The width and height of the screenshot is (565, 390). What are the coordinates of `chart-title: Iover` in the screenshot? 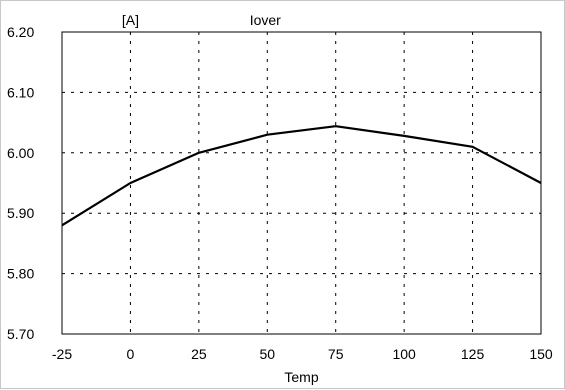 It's located at (265, 20).